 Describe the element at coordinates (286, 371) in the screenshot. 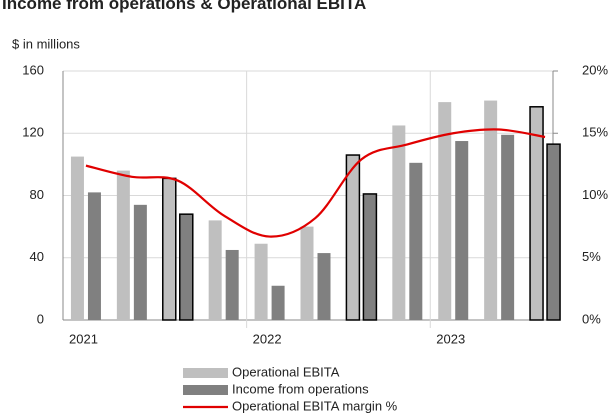

I see `legend-label: Operational EBITA` at that location.